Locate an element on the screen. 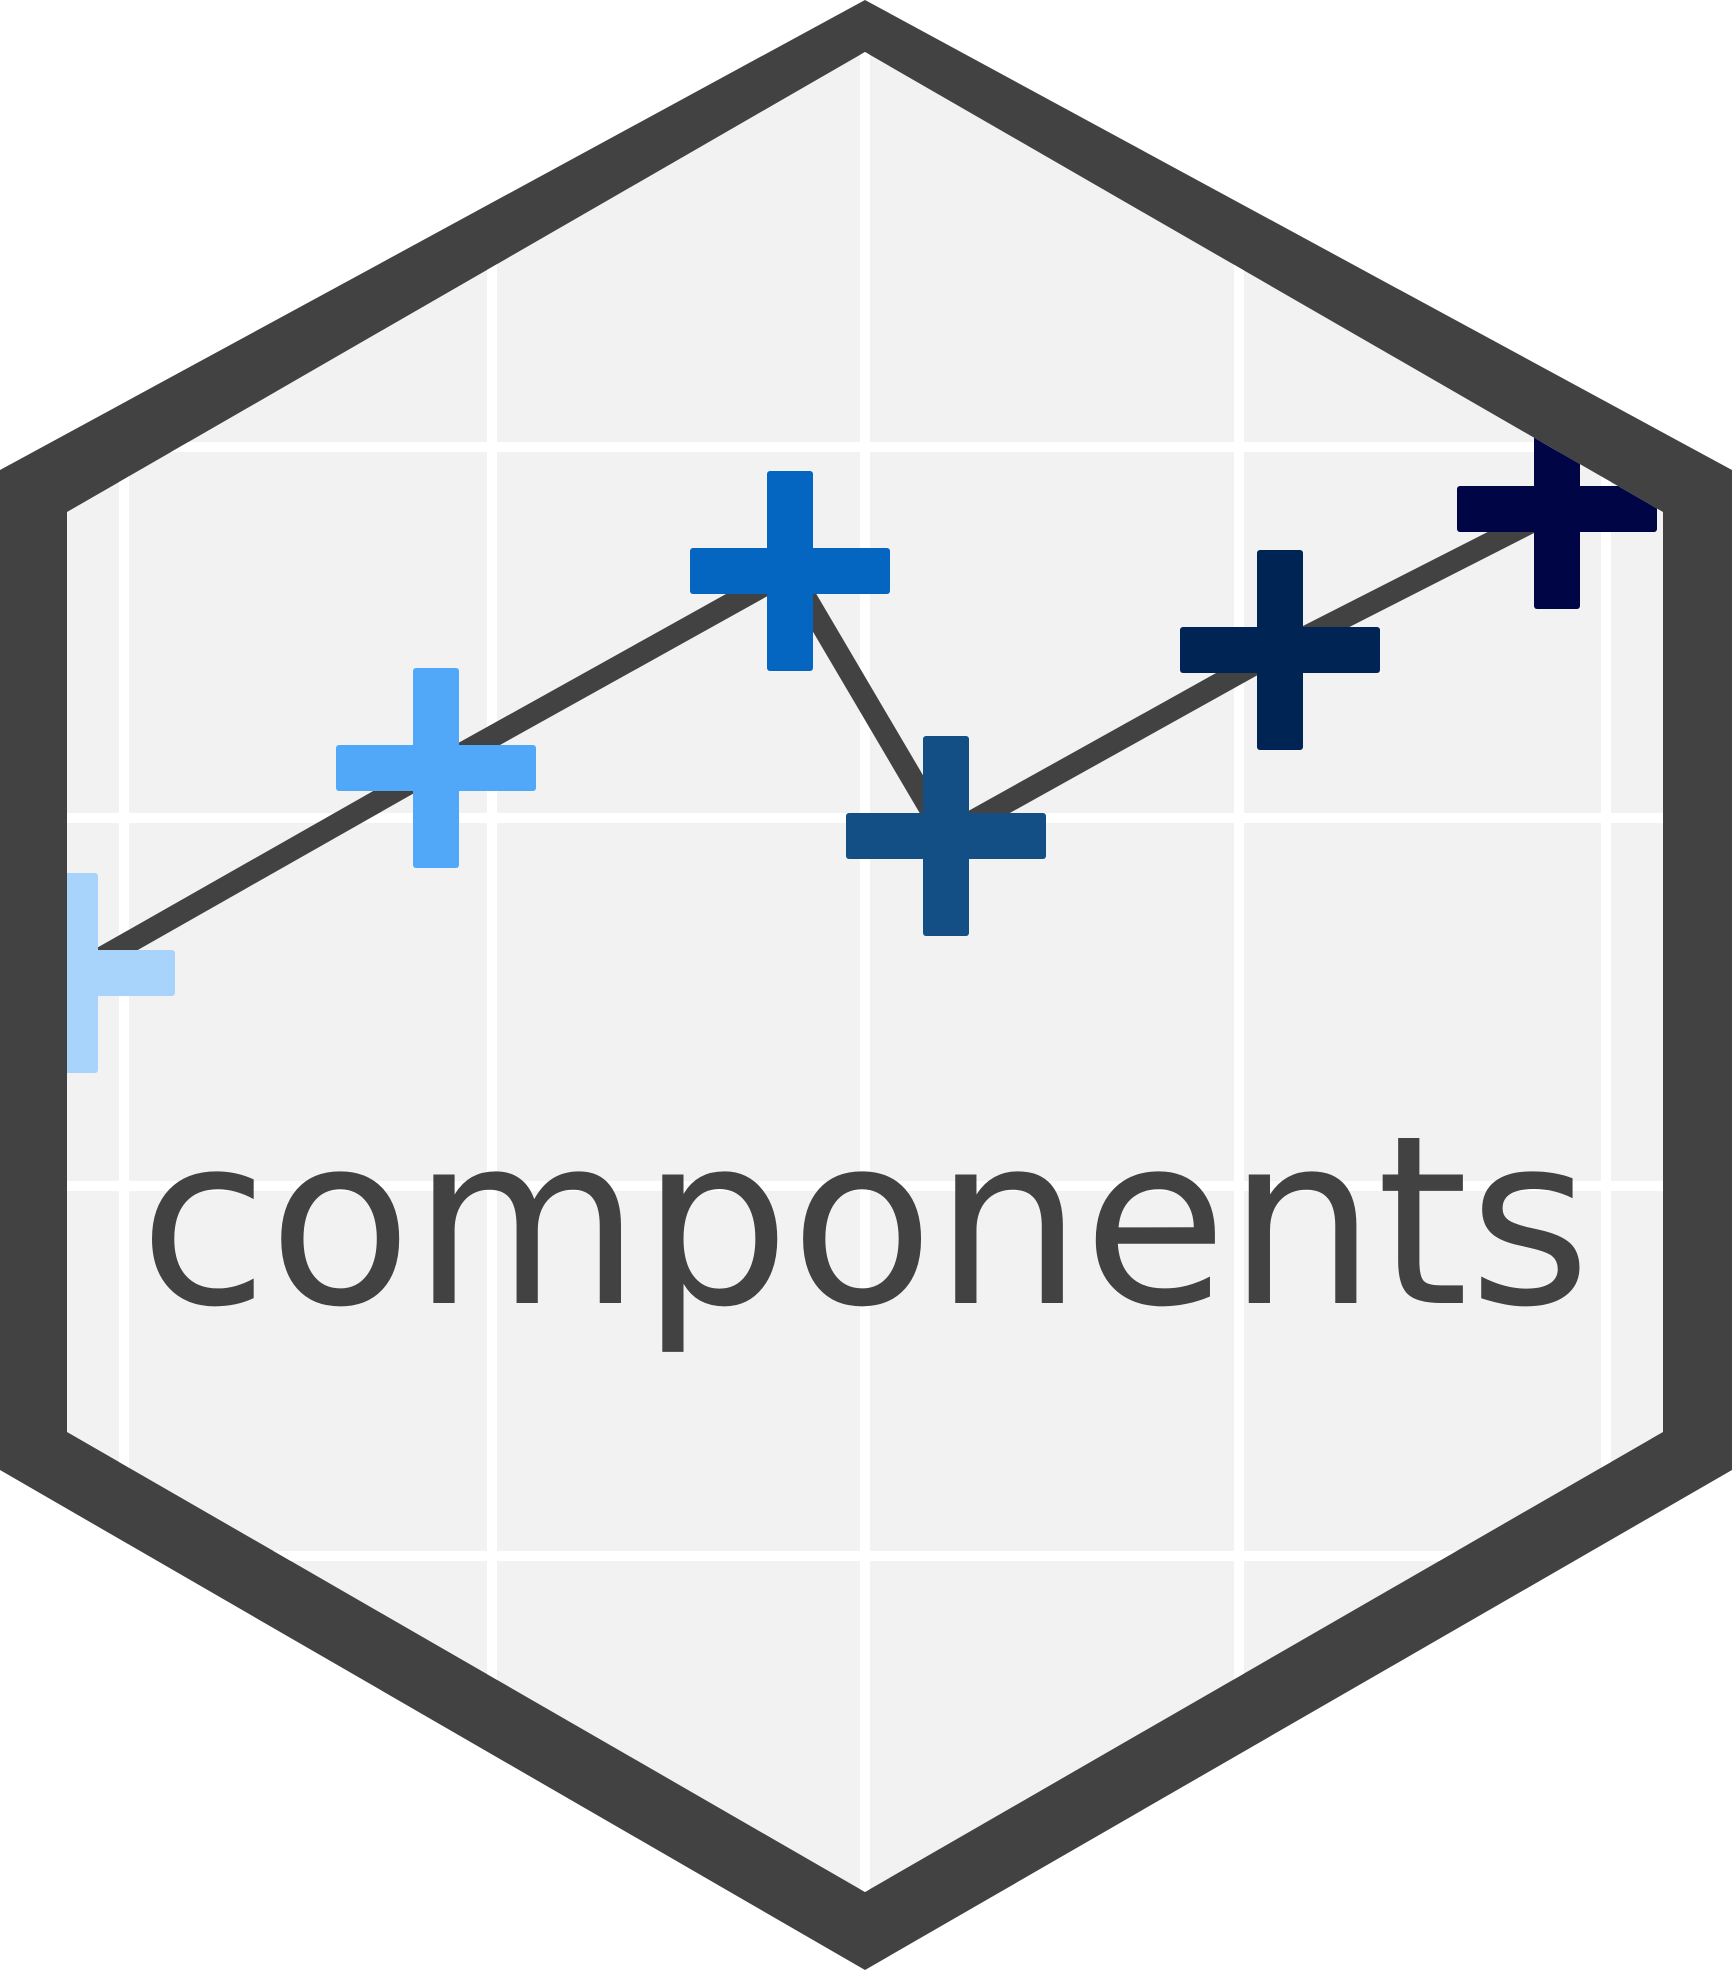 Image resolution: width=1732 pixels, height=1970 pixels. marker-2-vertical-bar is located at coordinates (436, 768).